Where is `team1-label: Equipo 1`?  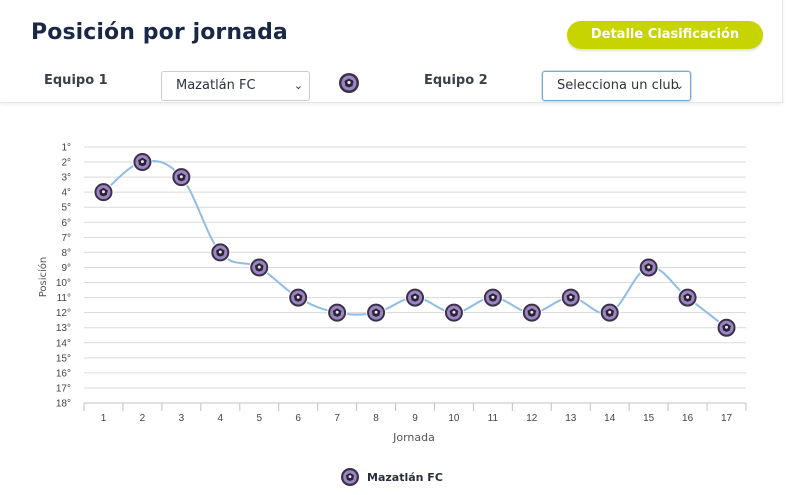 team1-label: Equipo 1 is located at coordinates (76, 80).